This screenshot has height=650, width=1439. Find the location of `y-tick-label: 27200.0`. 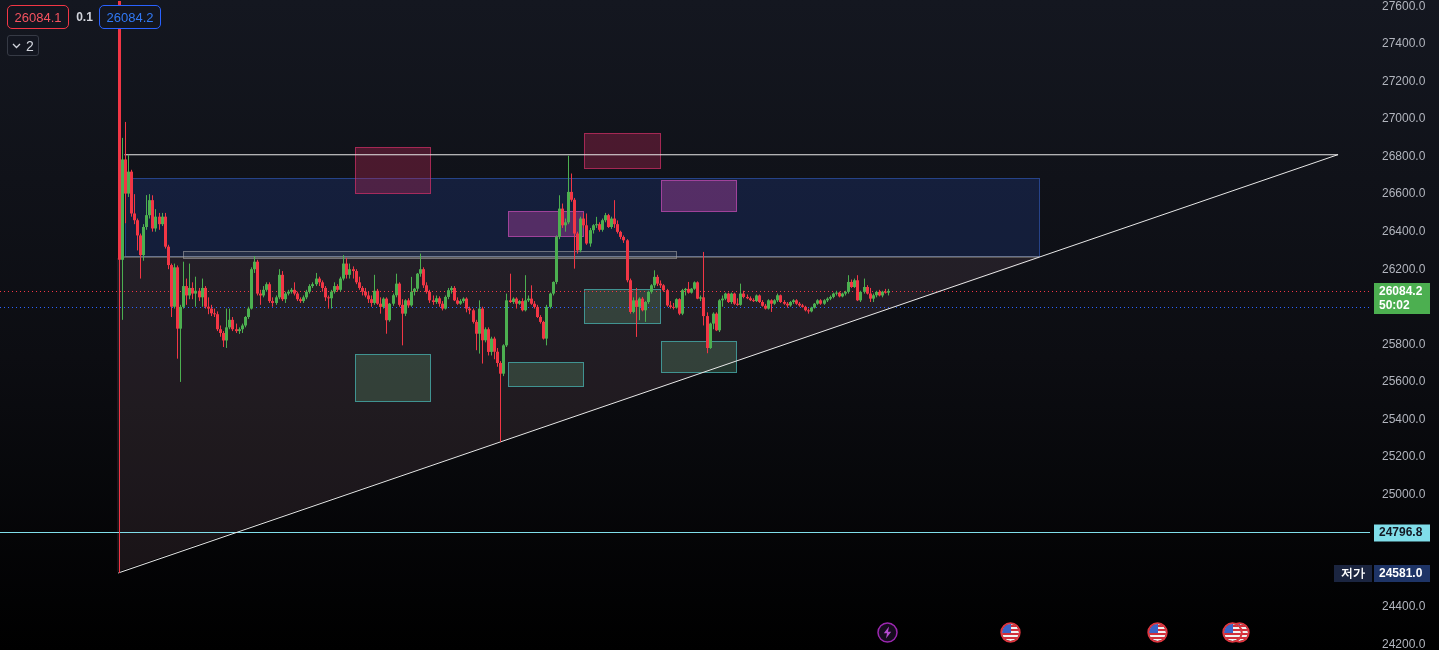

y-tick-label: 27200.0 is located at coordinates (1404, 80).